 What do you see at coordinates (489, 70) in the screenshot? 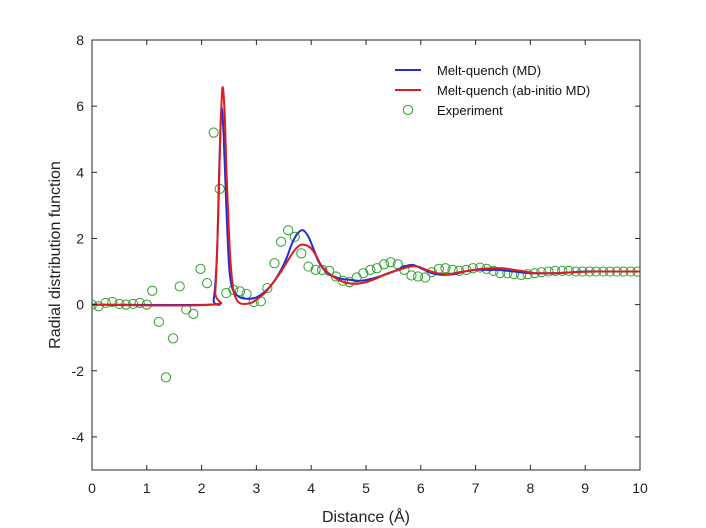
I see `legend-label: Melt-quench (MD)` at bounding box center [489, 70].